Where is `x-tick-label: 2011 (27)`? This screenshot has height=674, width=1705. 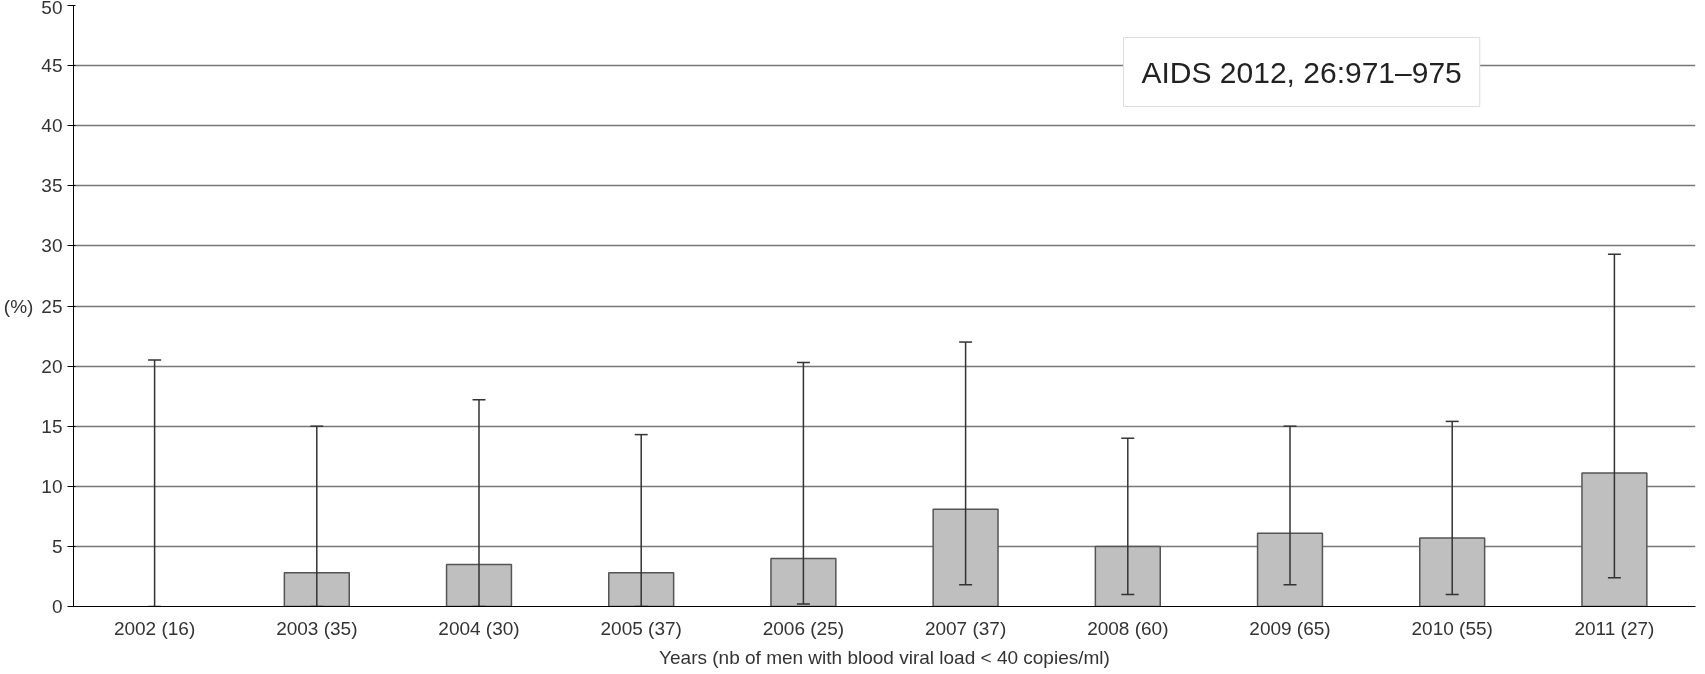 x-tick-label: 2011 (27) is located at coordinates (1614, 628).